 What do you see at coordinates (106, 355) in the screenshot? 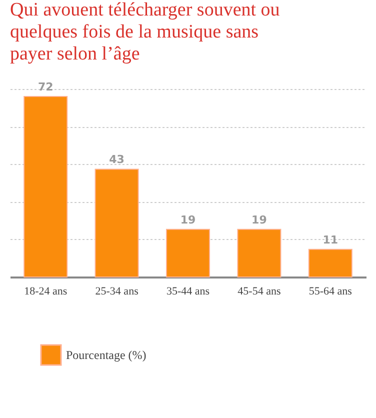
I see `legend-label: Pourcentage (%)` at bounding box center [106, 355].